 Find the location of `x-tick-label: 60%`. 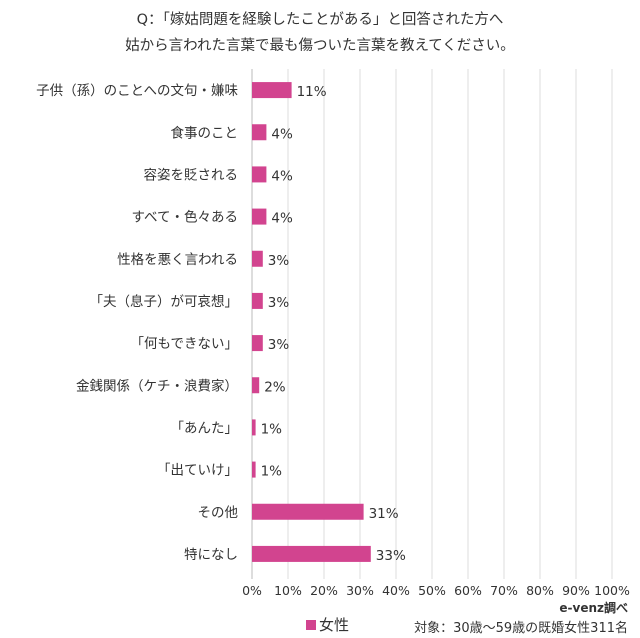

x-tick-label: 60% is located at coordinates (468, 590).